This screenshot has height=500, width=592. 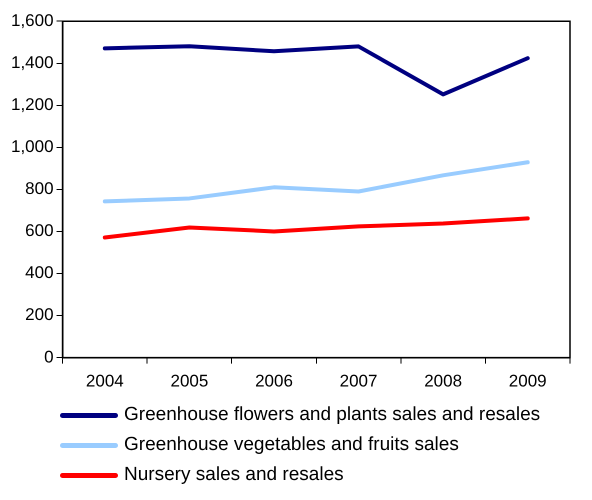 What do you see at coordinates (32, 146) in the screenshot?
I see `y-tick-label: 1,000` at bounding box center [32, 146].